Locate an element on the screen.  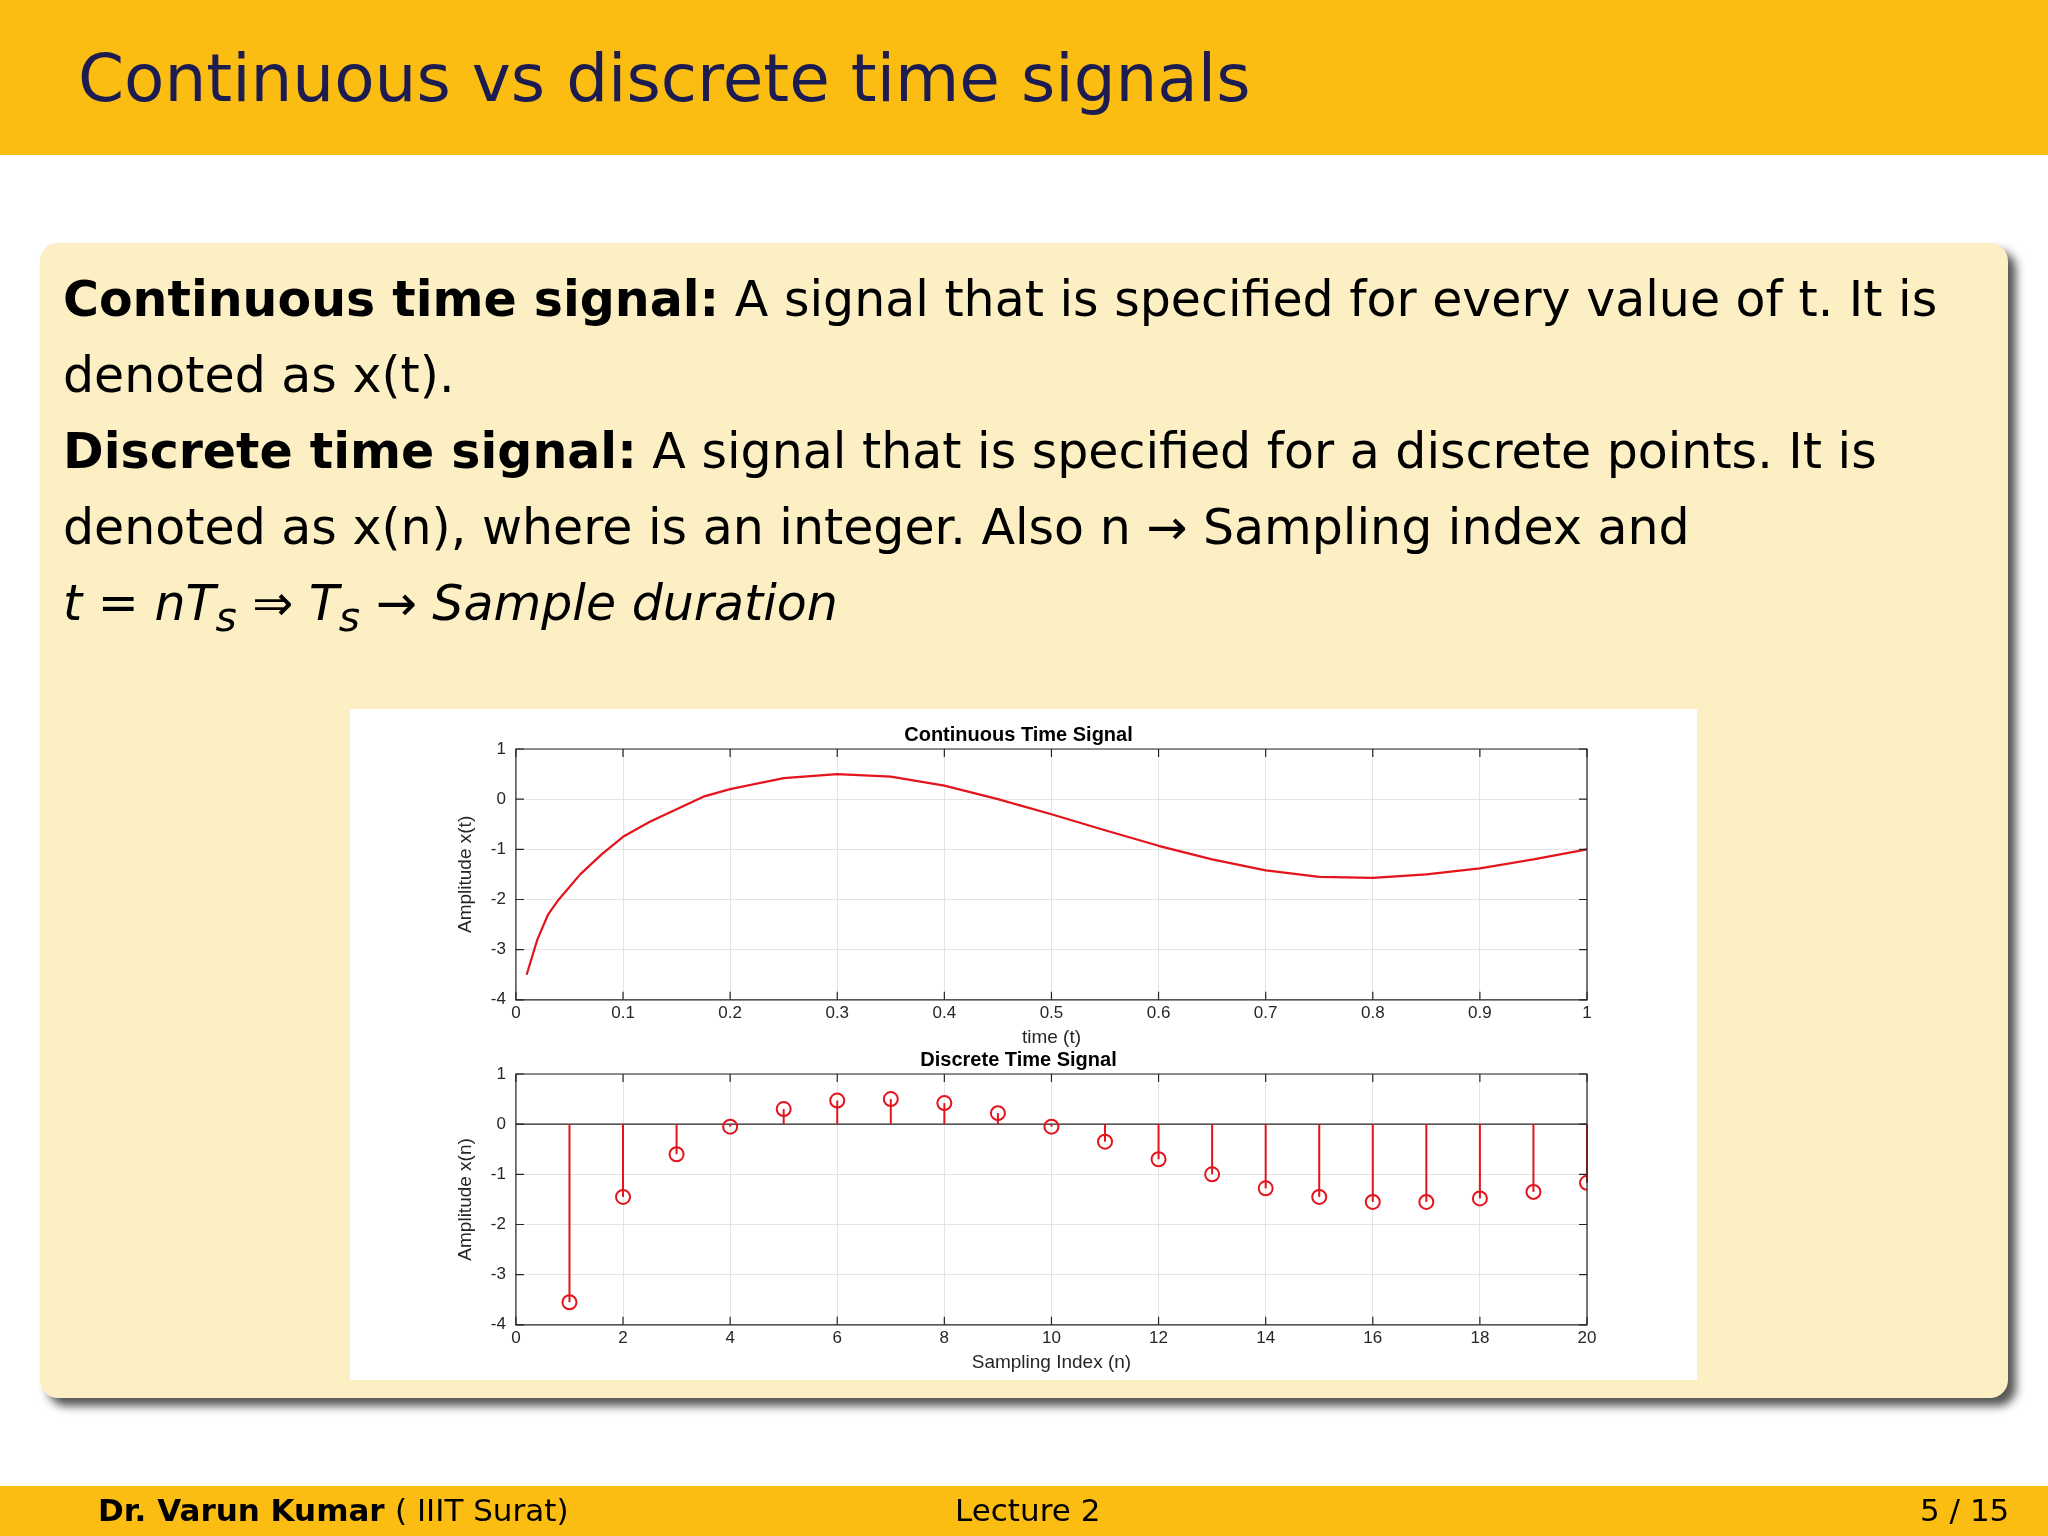
x-tick-label: 14 is located at coordinates (1266, 1337).